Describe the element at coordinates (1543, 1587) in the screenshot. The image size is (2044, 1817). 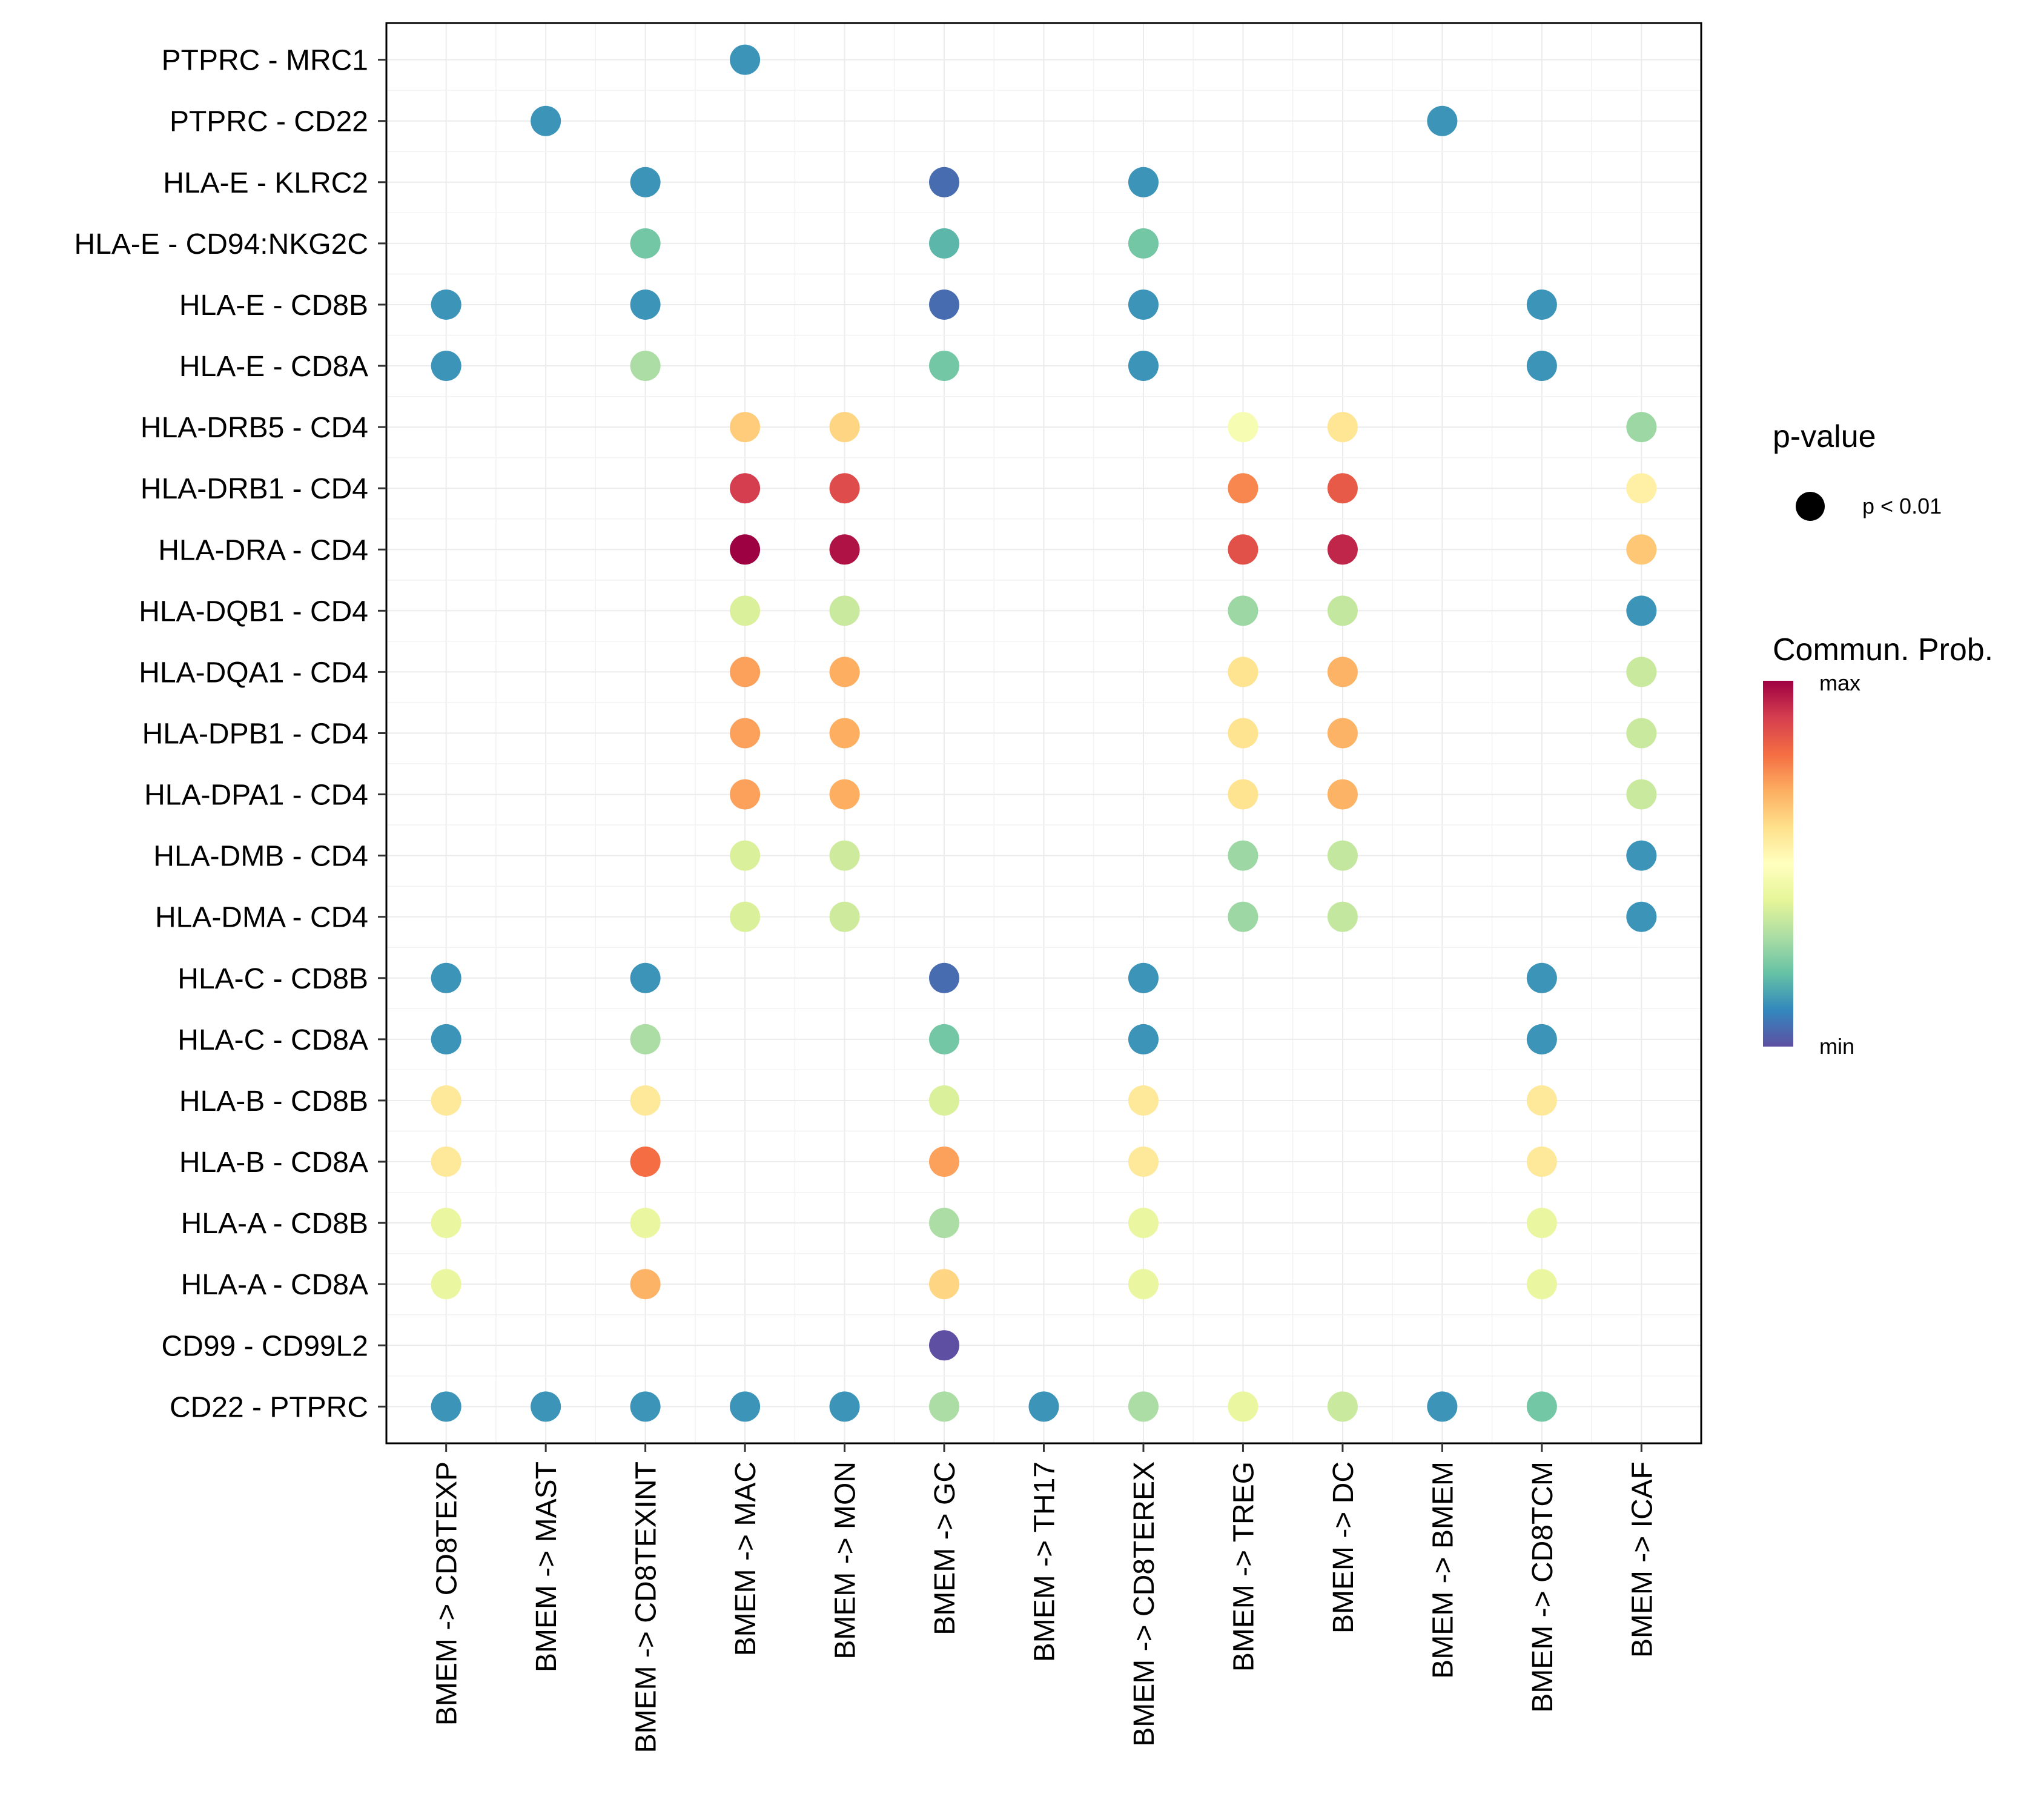
I see `x-tick-label: BMEM -> CD8TCM` at that location.